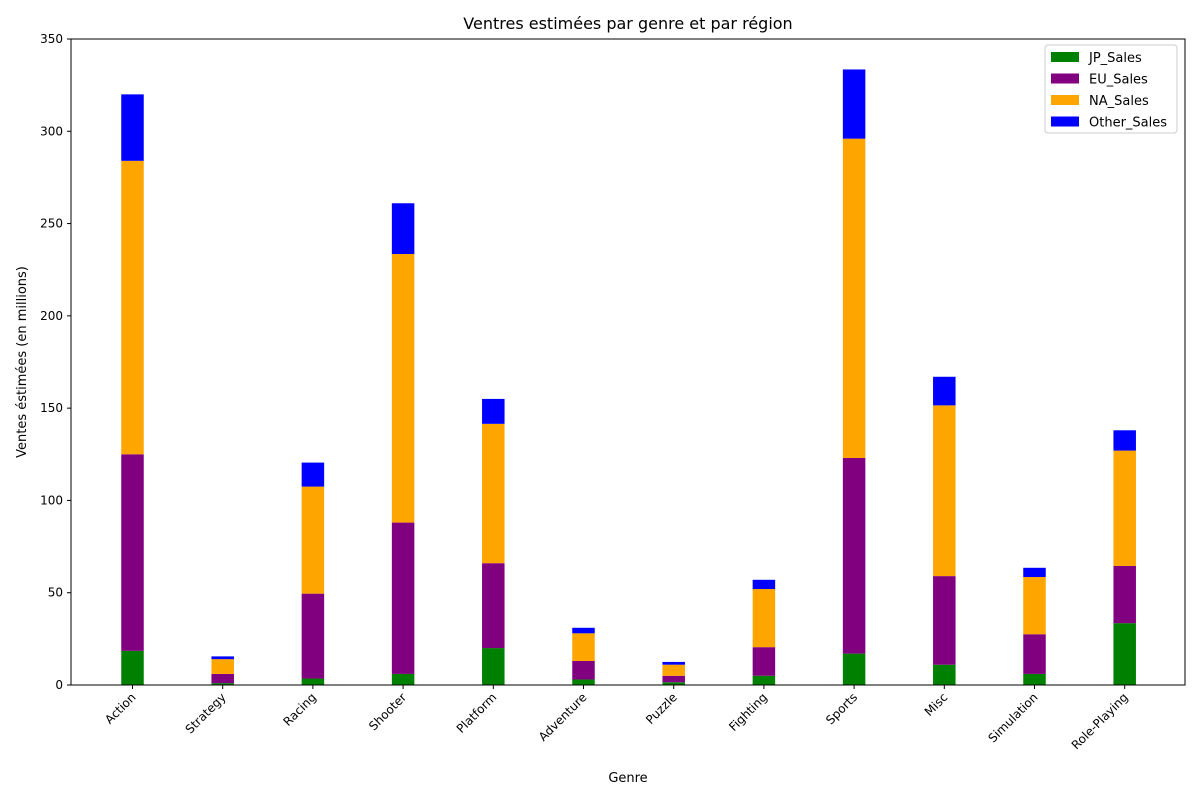 The height and width of the screenshot is (800, 1200). Describe the element at coordinates (55, 362) in the screenshot. I see `y-axis: 0 50 100 150 200 250 300 350` at that location.